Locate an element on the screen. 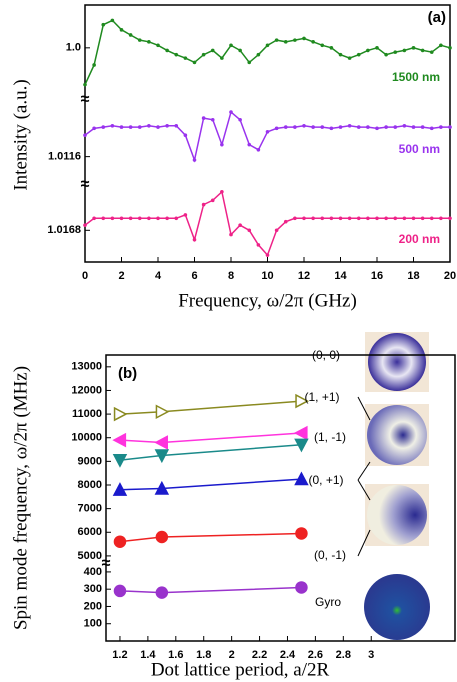  y-tick-label: 200 is located at coordinates (93, 606).